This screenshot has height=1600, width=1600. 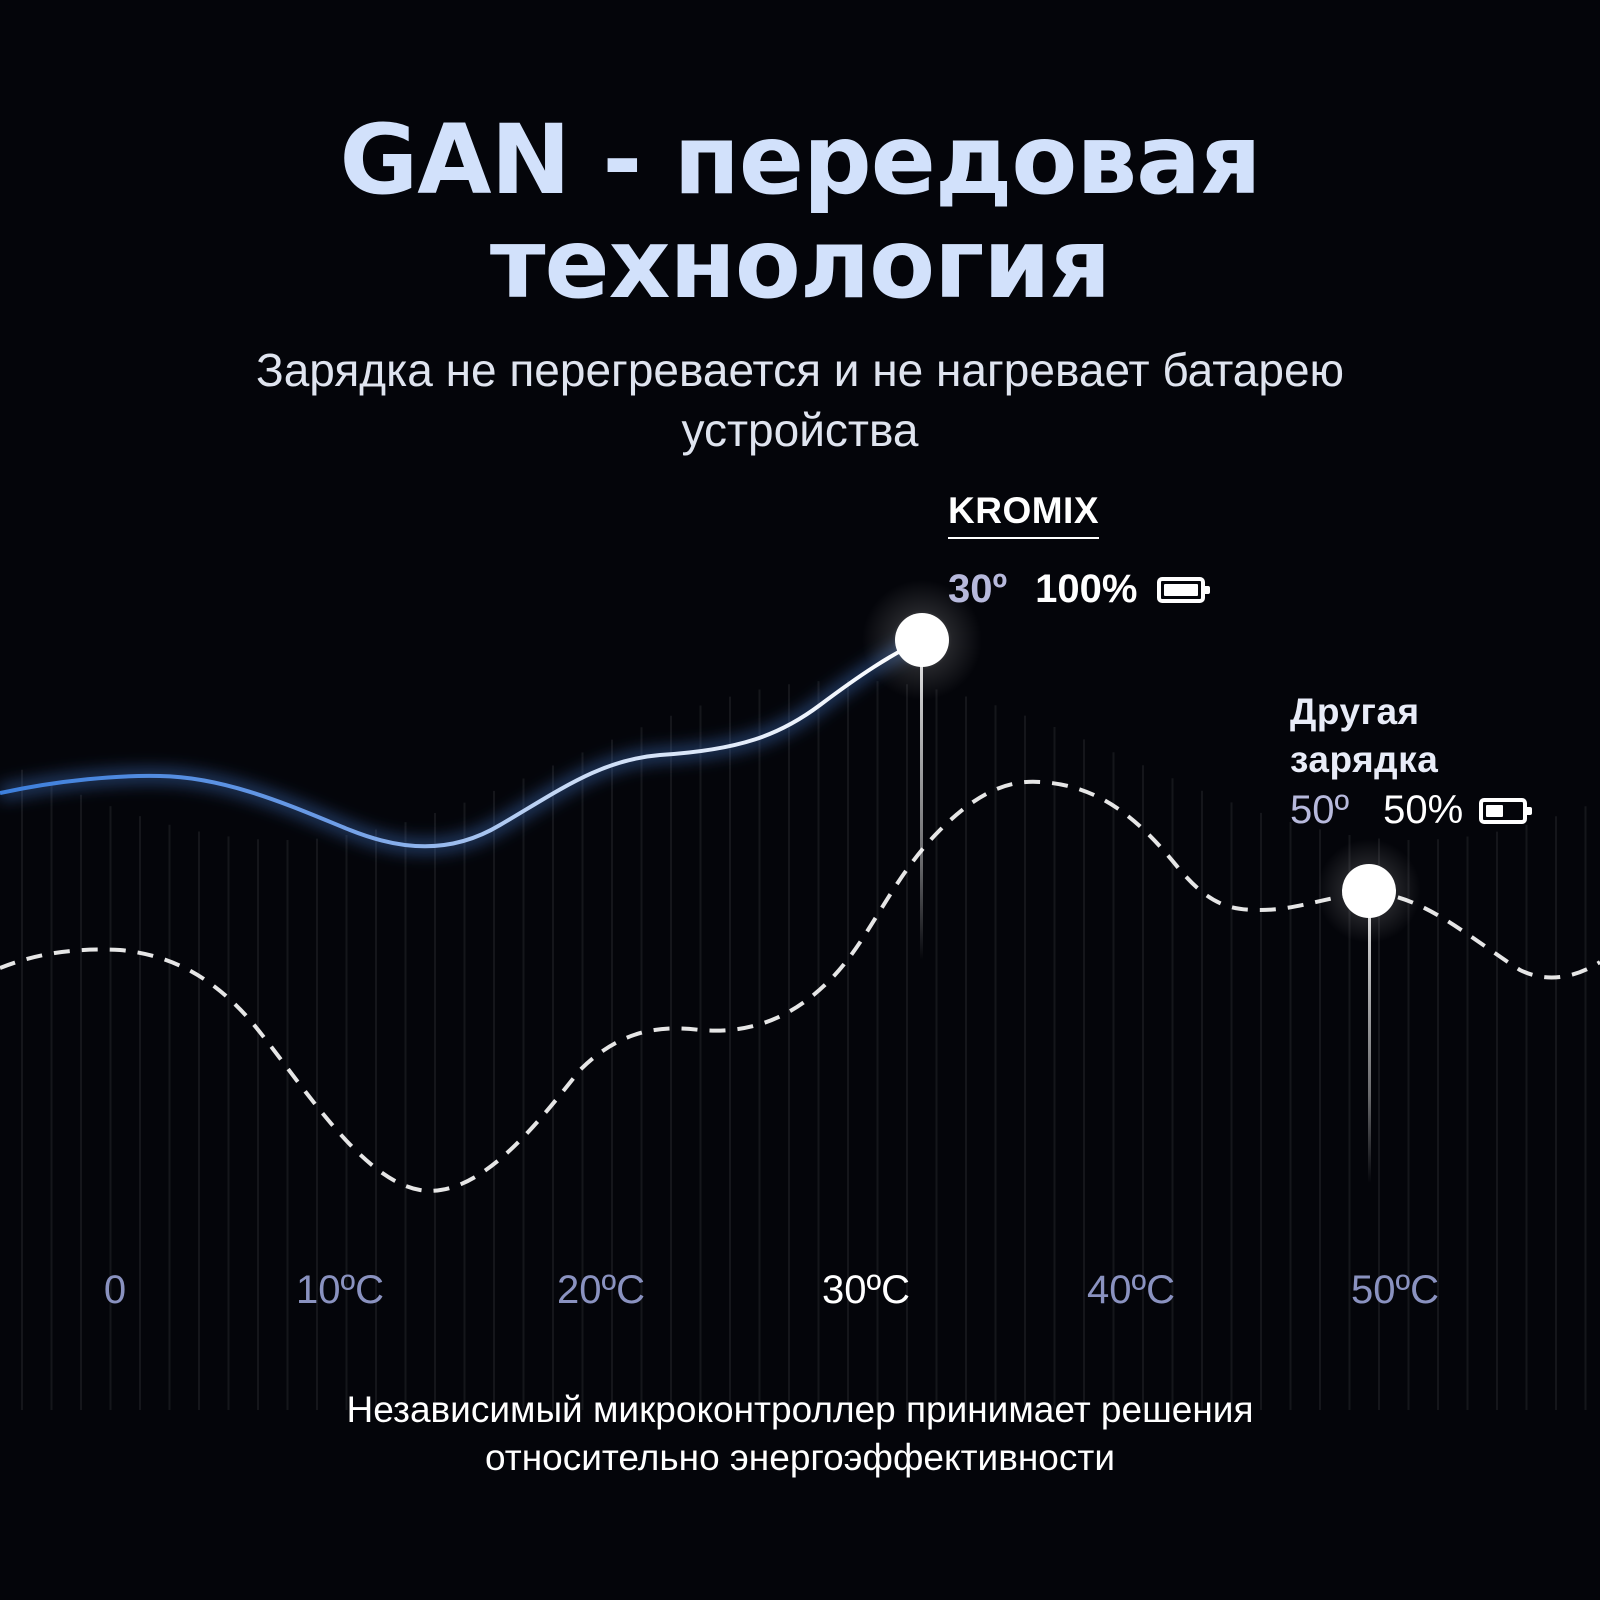 What do you see at coordinates (800, 264) in the screenshot?
I see `title-line-2: технология` at bounding box center [800, 264].